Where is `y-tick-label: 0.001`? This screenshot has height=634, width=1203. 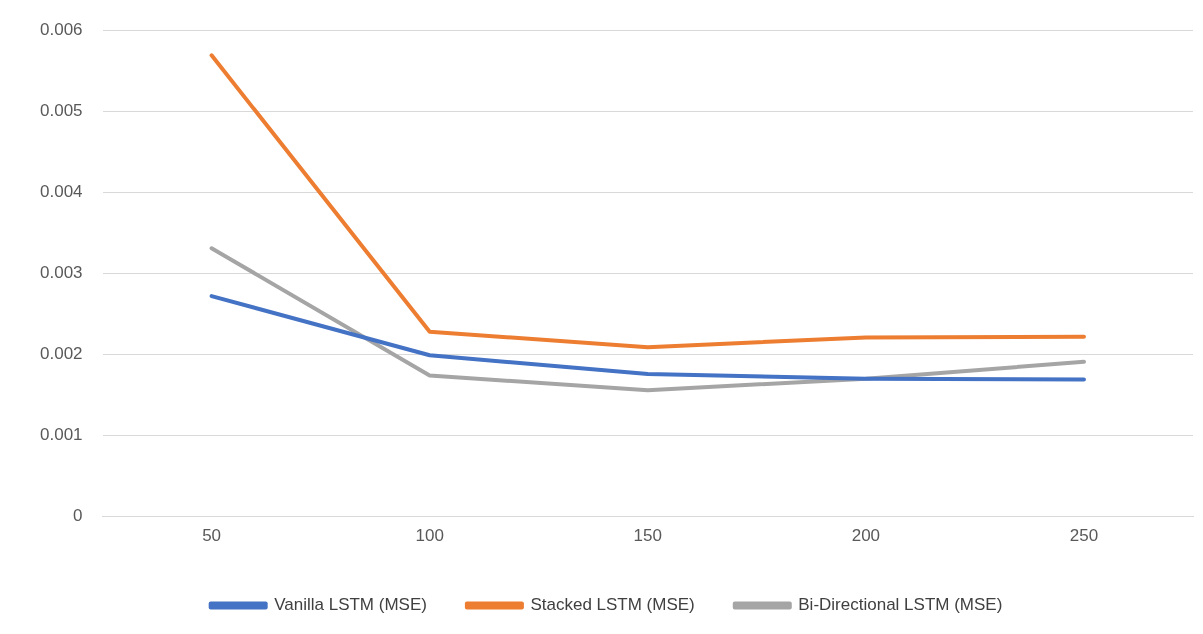
y-tick-label: 0.001 is located at coordinates (61, 435).